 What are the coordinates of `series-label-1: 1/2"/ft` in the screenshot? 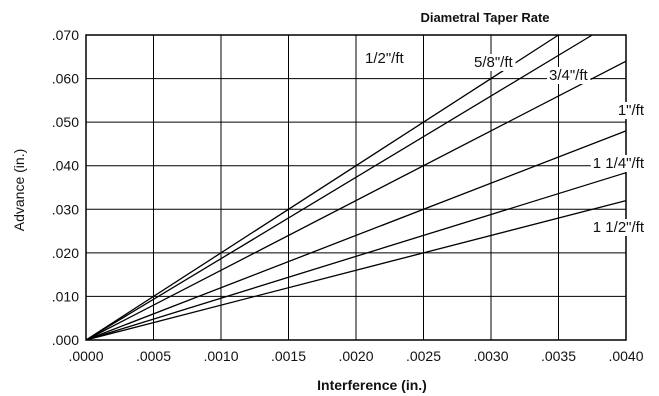 It's located at (385, 58).